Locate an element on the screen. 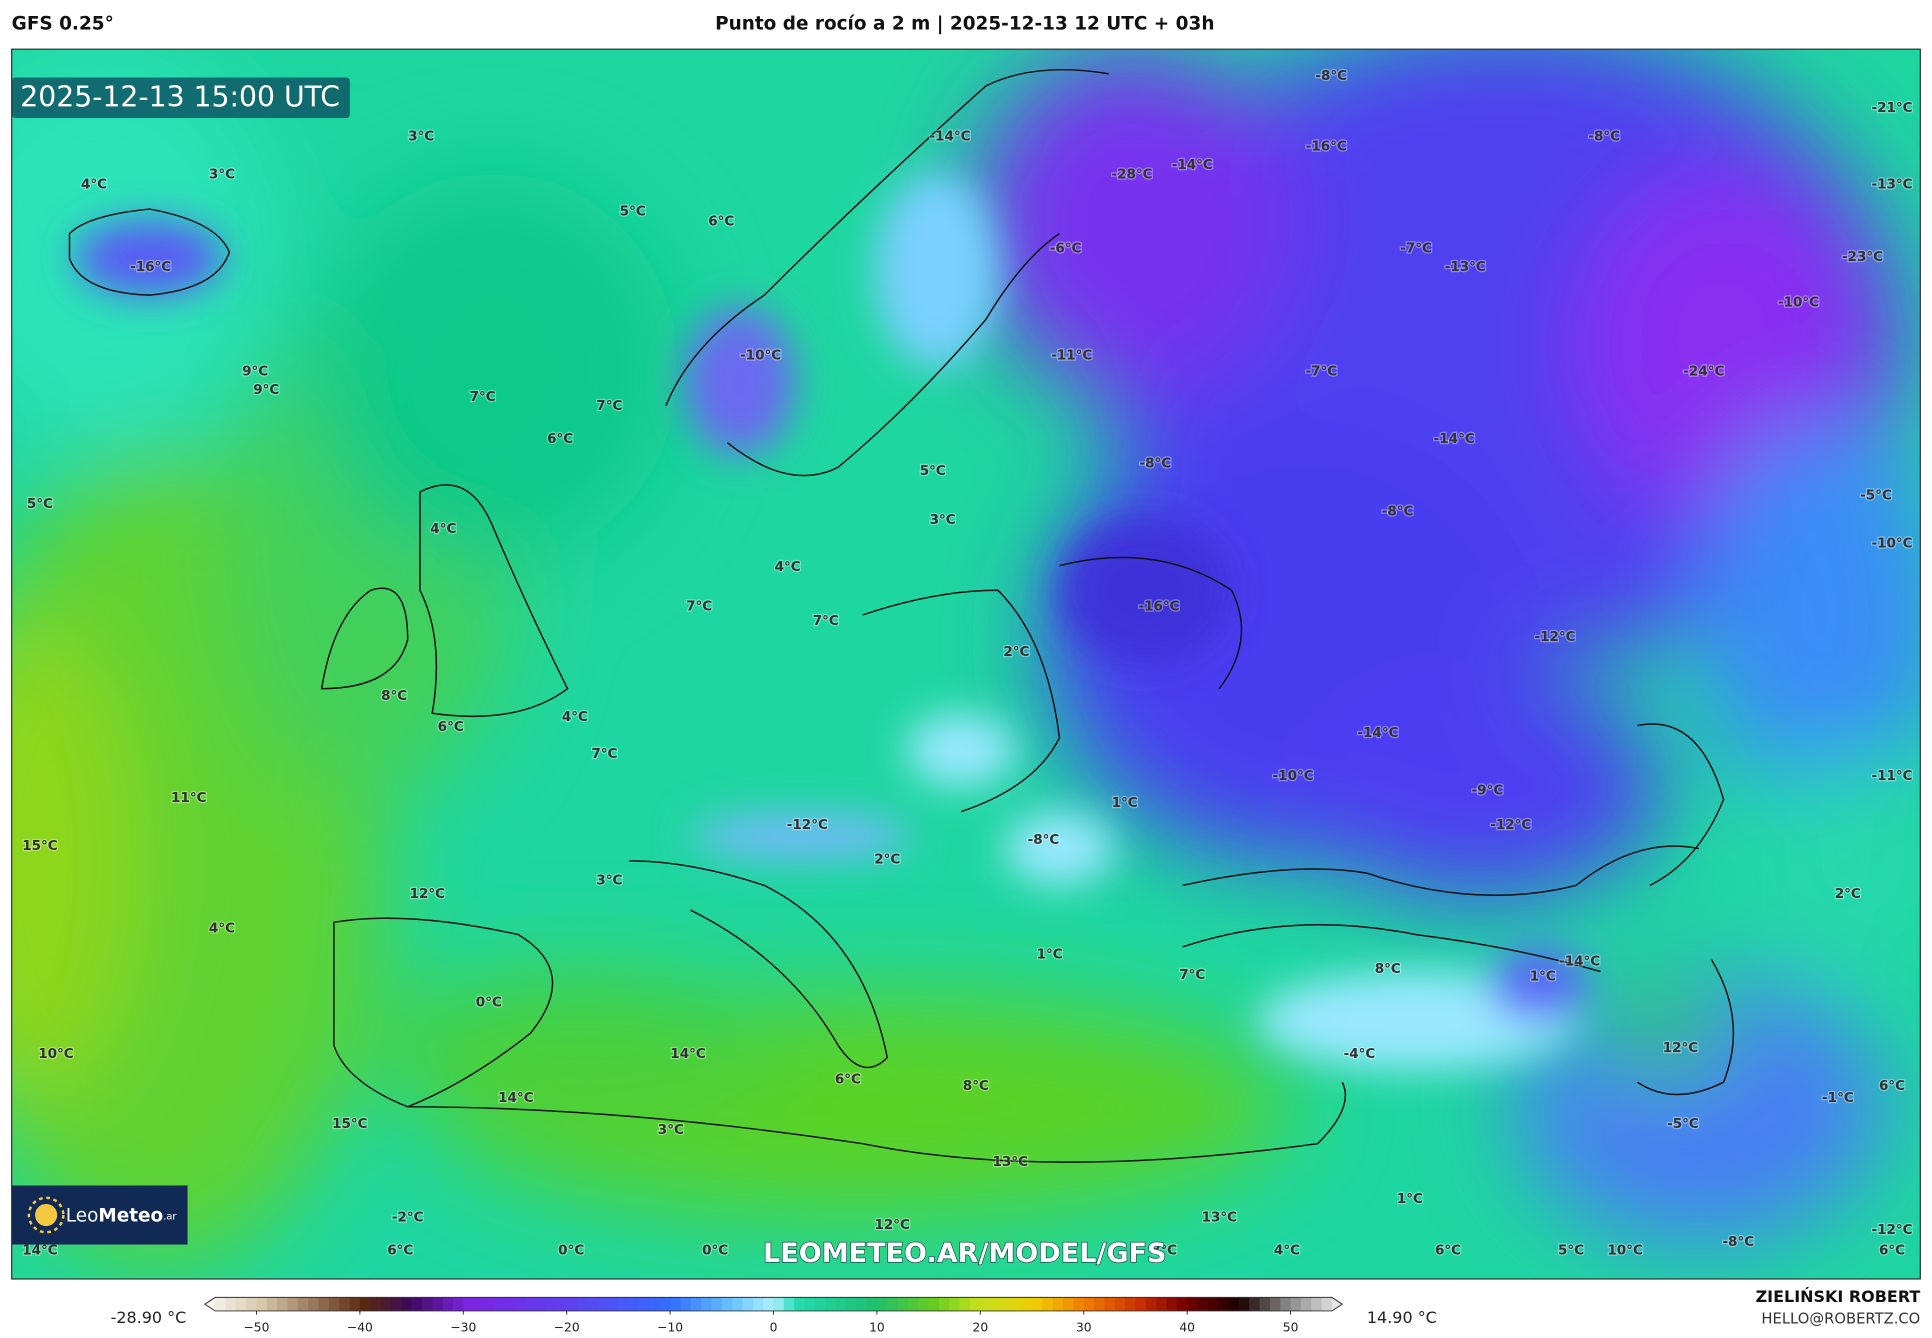 This screenshot has width=1932, height=1338. colorbar-tick-label: 10 is located at coordinates (877, 1328).